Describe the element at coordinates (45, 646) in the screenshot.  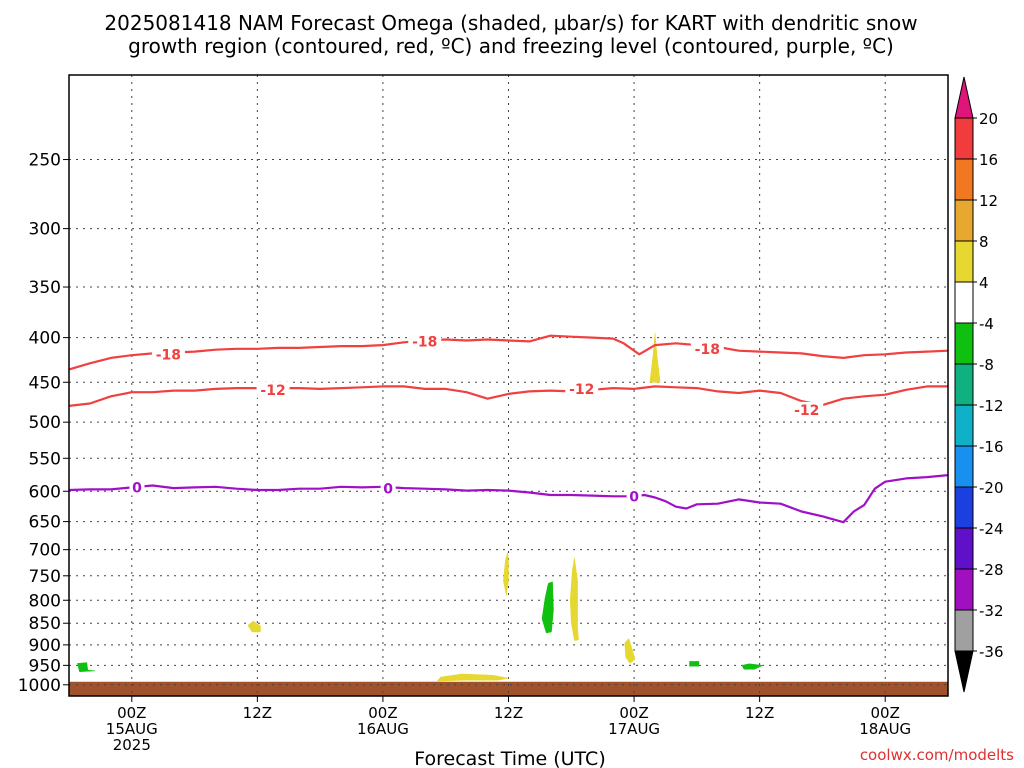
I see `y-tick-label: 900` at that location.